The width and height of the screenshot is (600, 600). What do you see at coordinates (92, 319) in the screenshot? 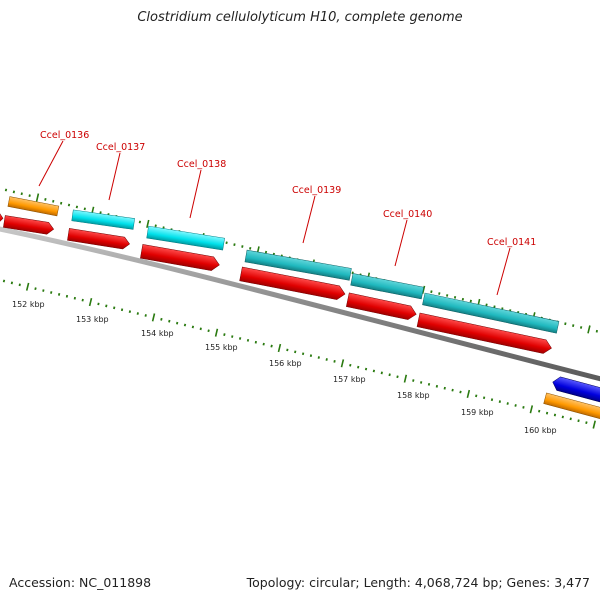
I see `kbp-label: 153 kbp` at bounding box center [92, 319].